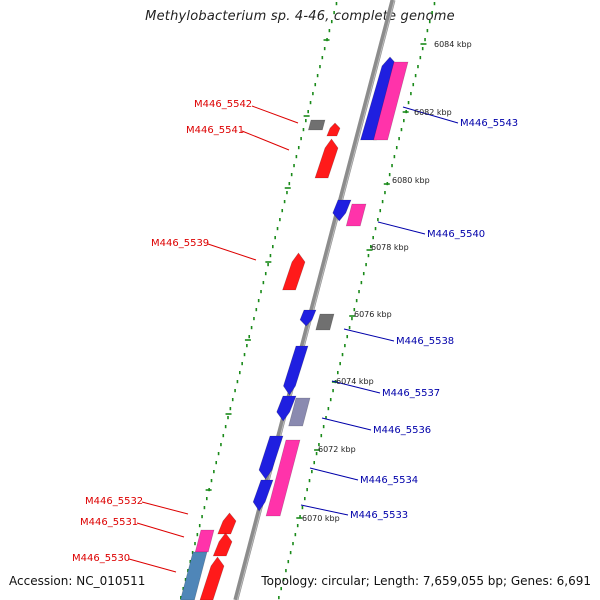 This screenshot has height=600, width=600. Describe the element at coordinates (222, 544) in the screenshot. I see `gene-m446-5531b` at that location.